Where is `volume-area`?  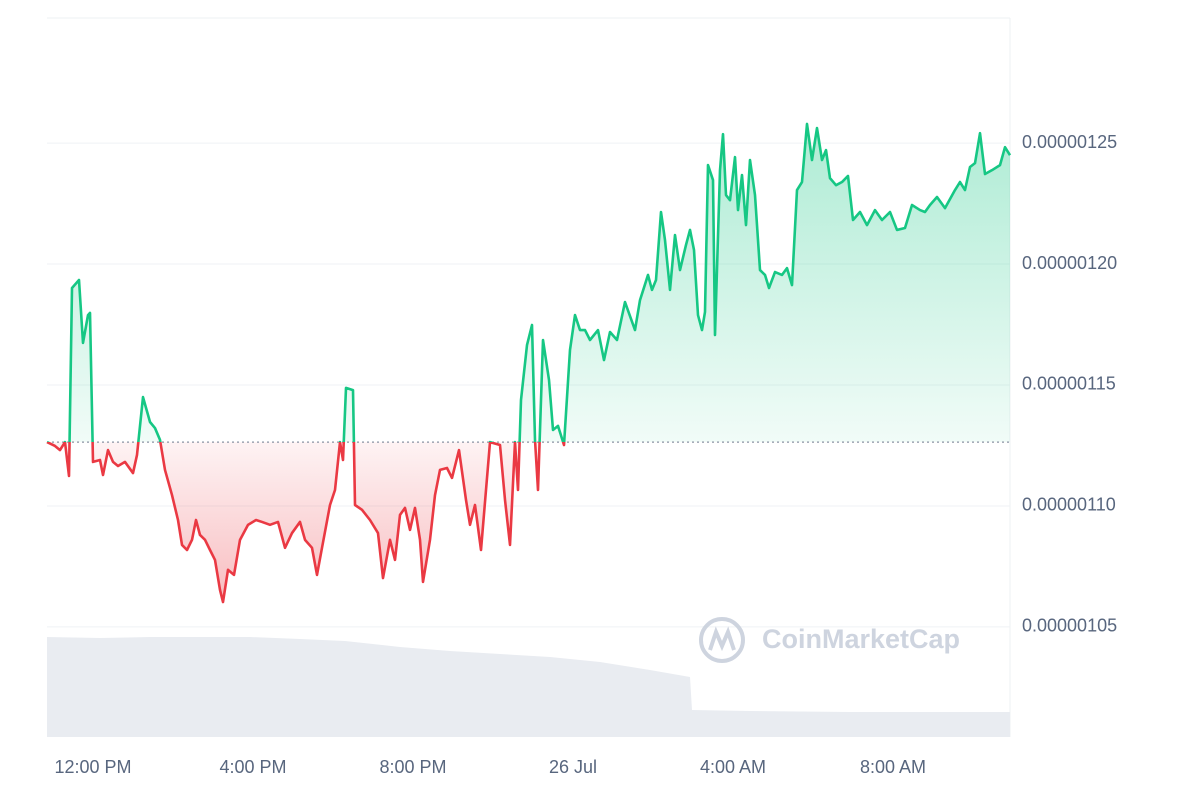
volume-area is located at coordinates (528, 687).